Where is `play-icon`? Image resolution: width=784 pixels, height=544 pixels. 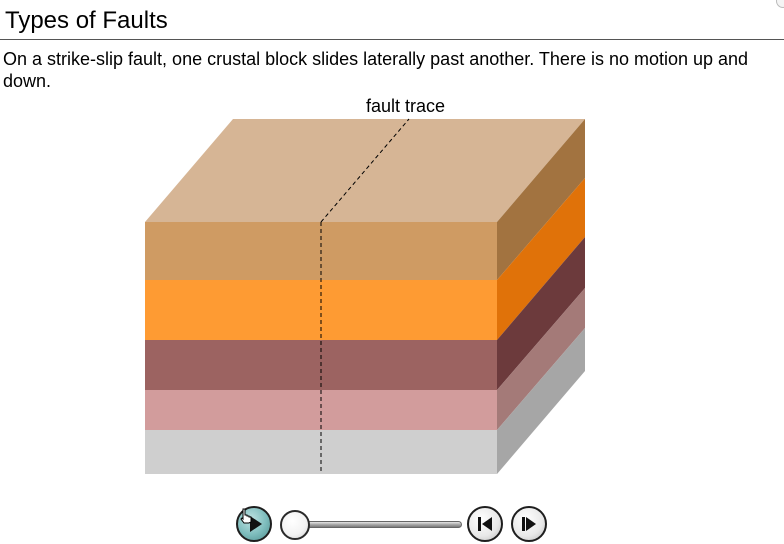 play-icon is located at coordinates (256, 524).